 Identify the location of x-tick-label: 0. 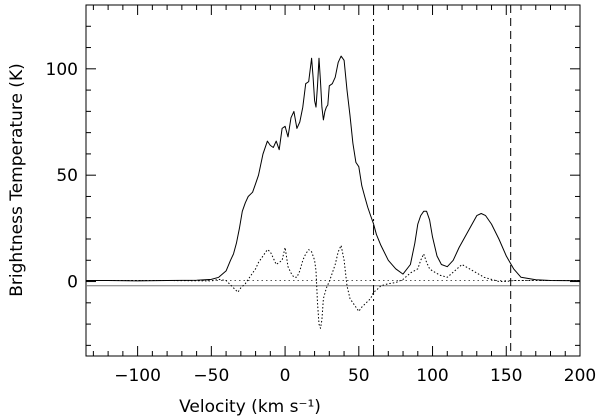
(285, 376).